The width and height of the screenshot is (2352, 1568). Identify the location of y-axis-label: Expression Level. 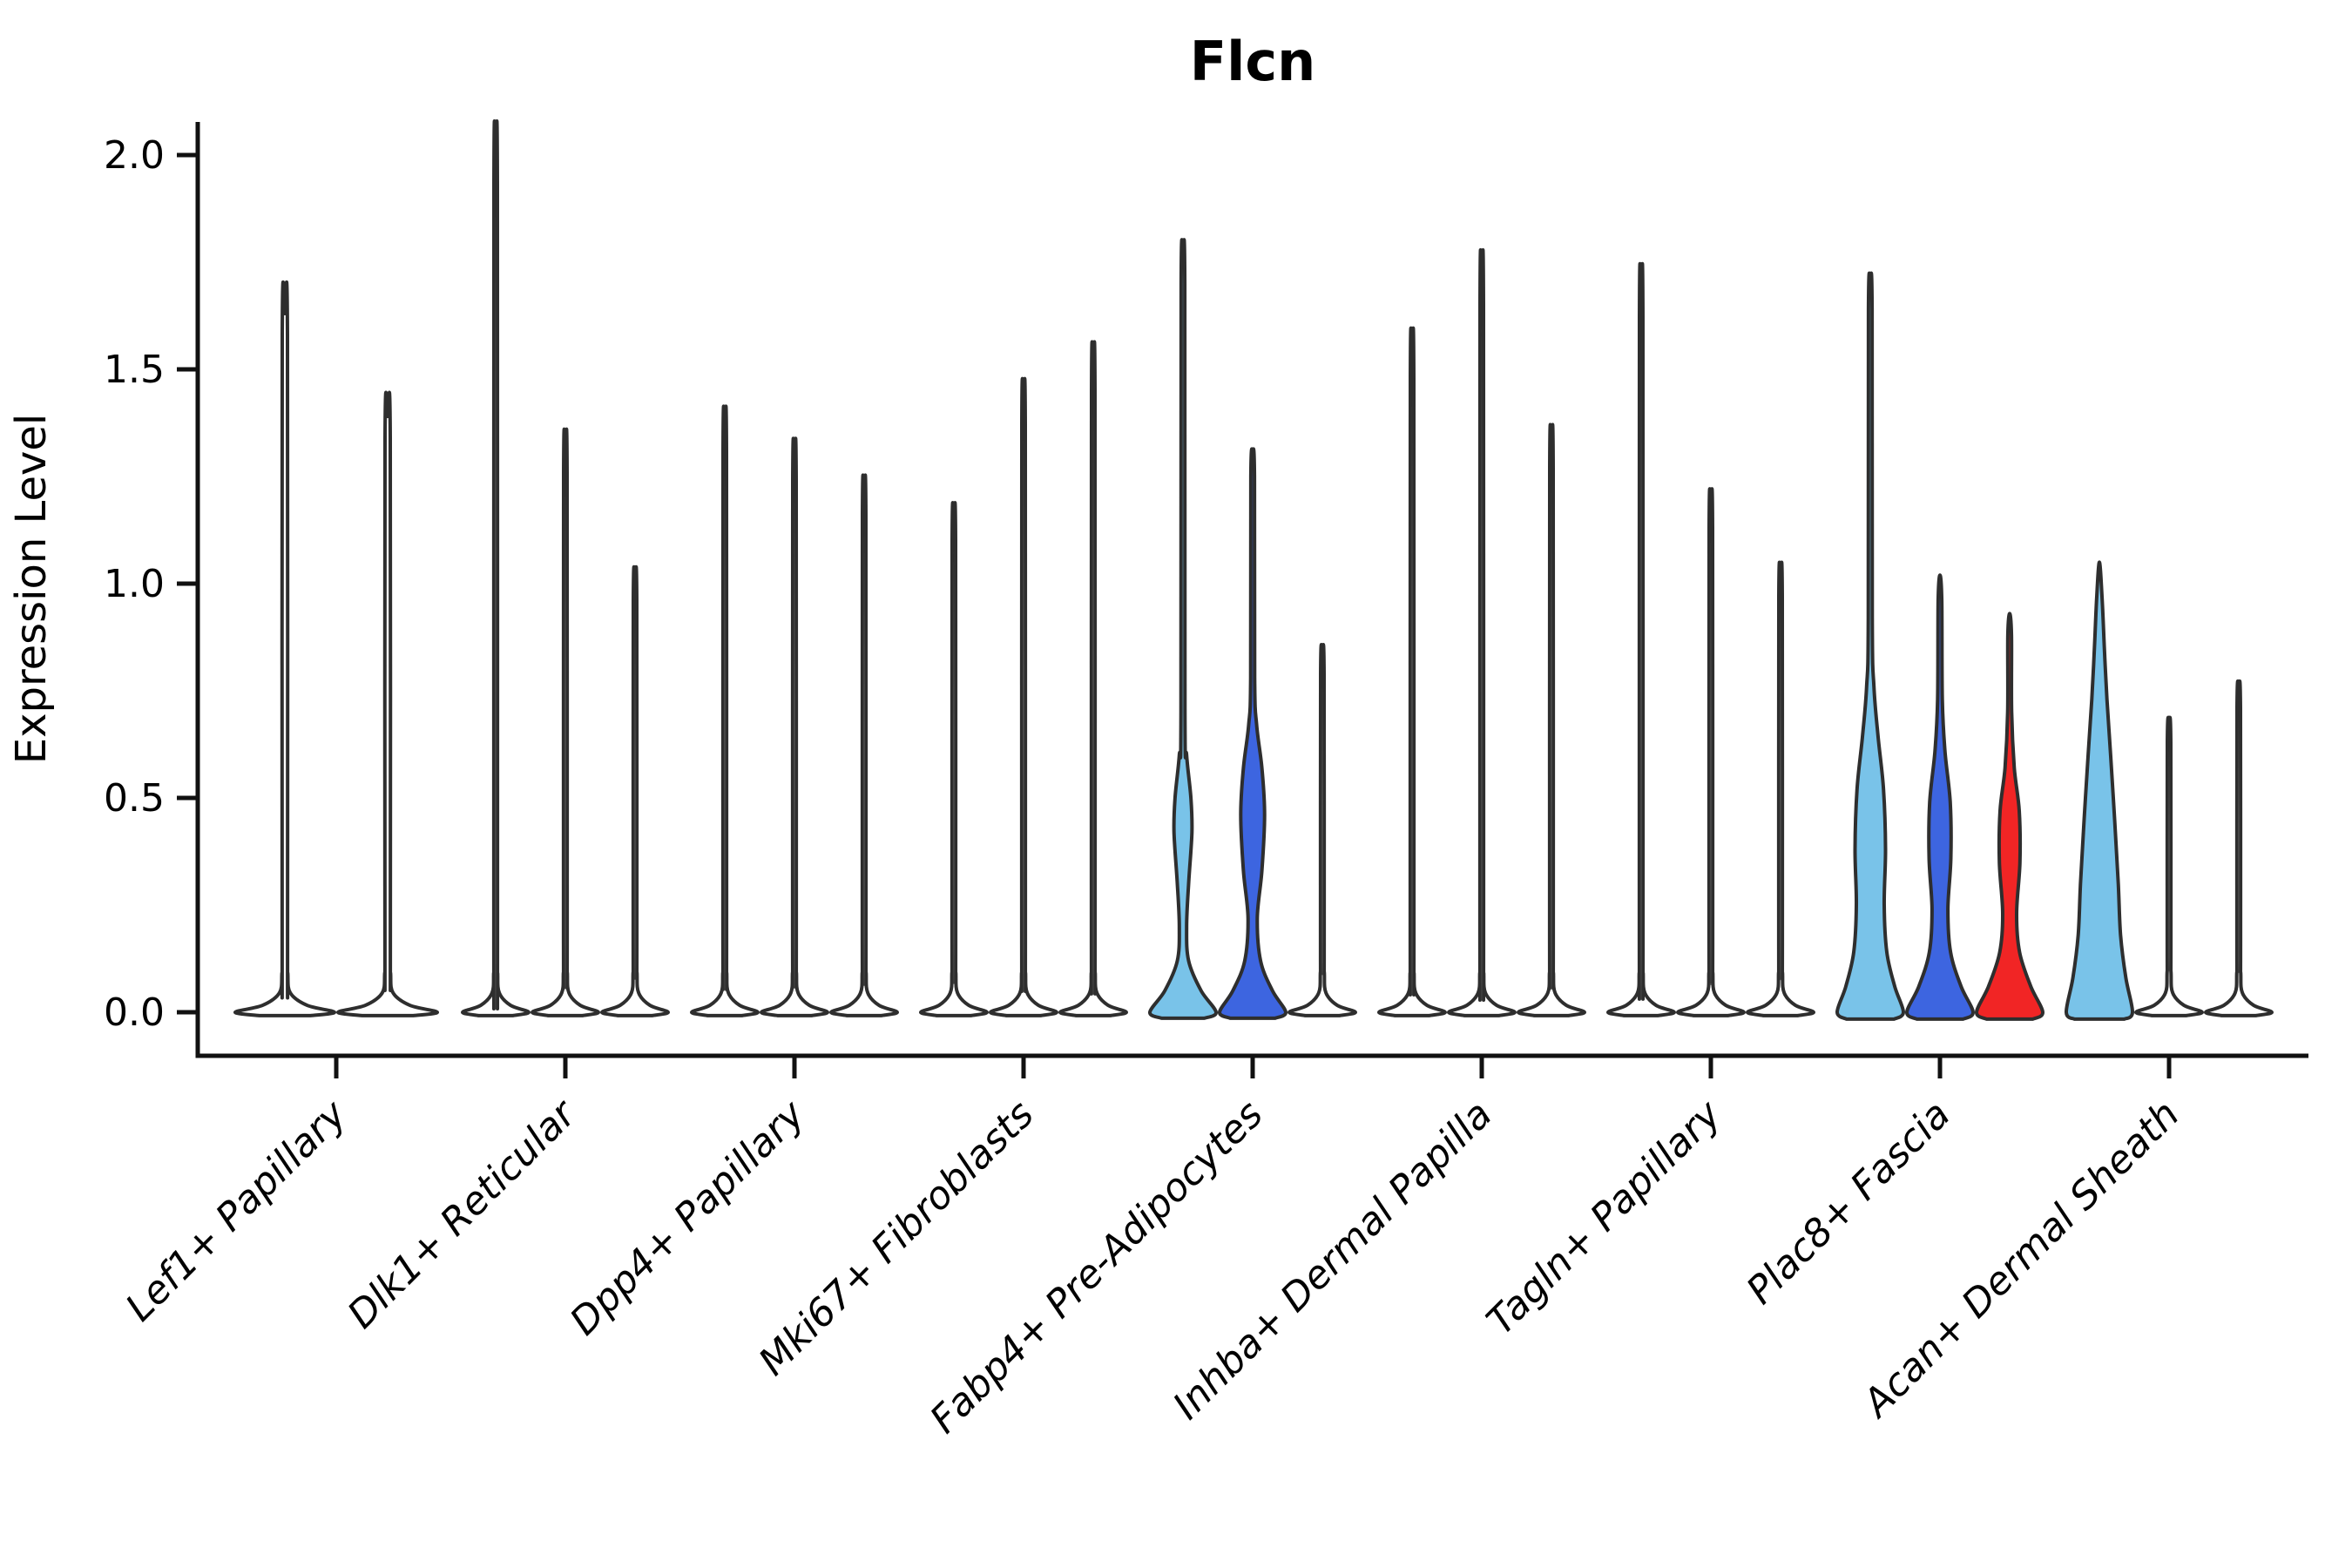
(32, 589).